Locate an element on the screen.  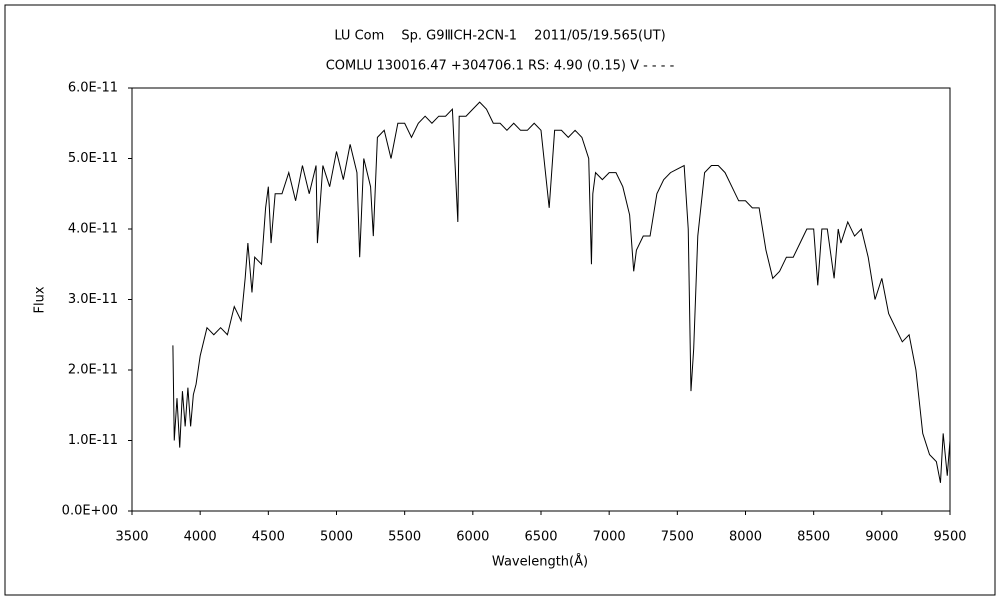
x-tick-label: 4000 is located at coordinates (200, 537).